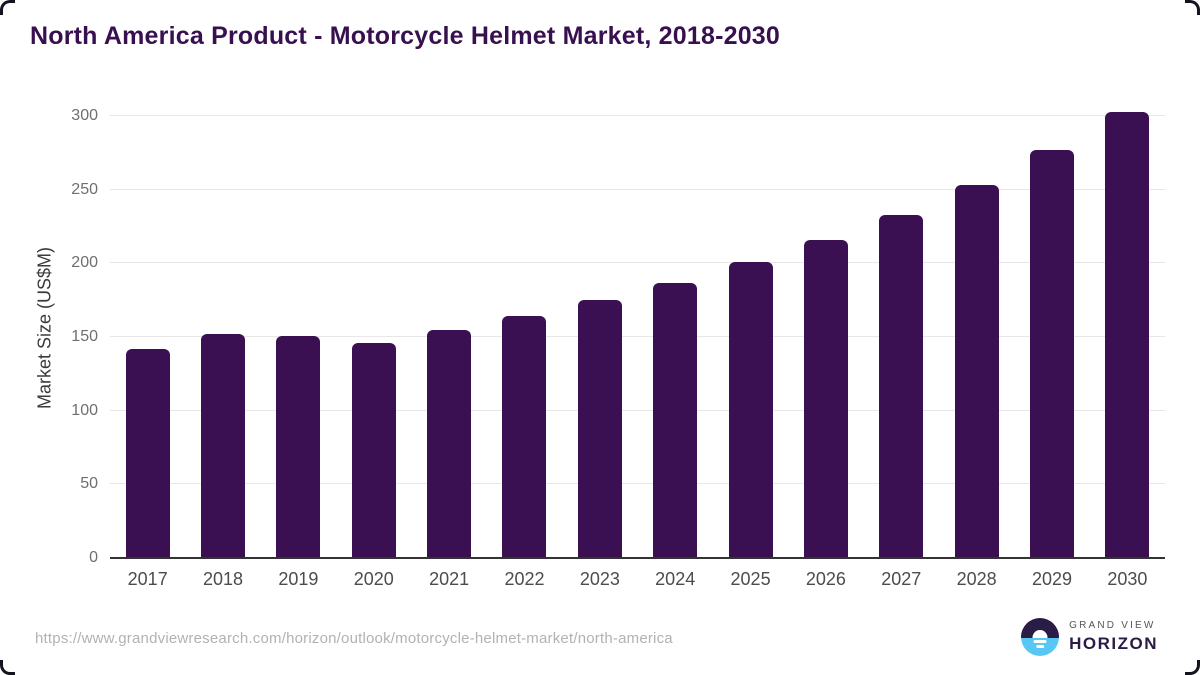 The width and height of the screenshot is (1200, 675). Describe the element at coordinates (1113, 643) in the screenshot. I see `logo-product-name: HORIZON` at that location.